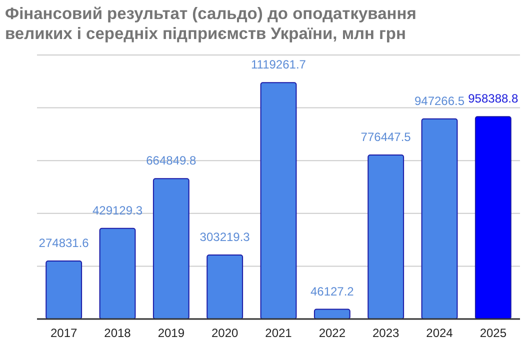  Describe the element at coordinates (118, 333) in the screenshot. I see `x-tick-label: 2018` at that location.